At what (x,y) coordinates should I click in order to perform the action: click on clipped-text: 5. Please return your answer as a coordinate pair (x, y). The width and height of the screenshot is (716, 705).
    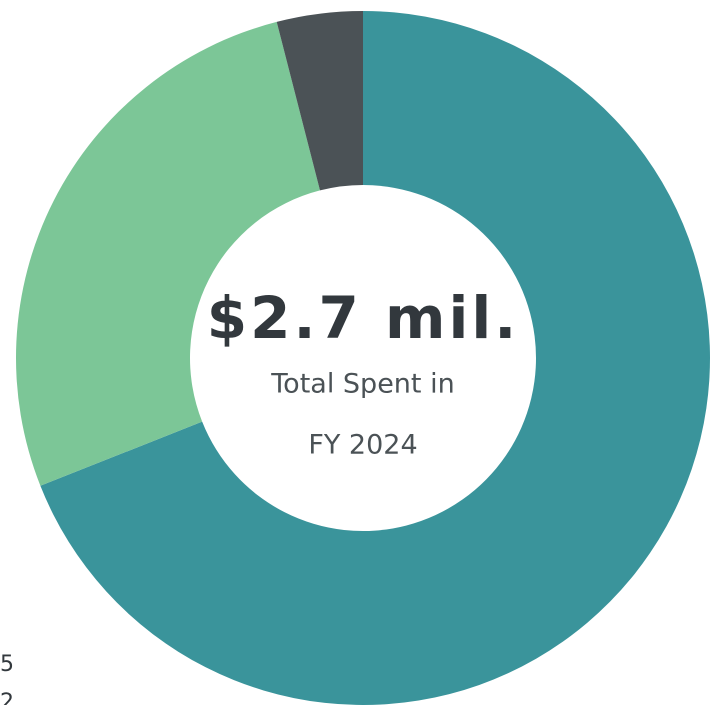
    Looking at the image, I should click on (7, 664).